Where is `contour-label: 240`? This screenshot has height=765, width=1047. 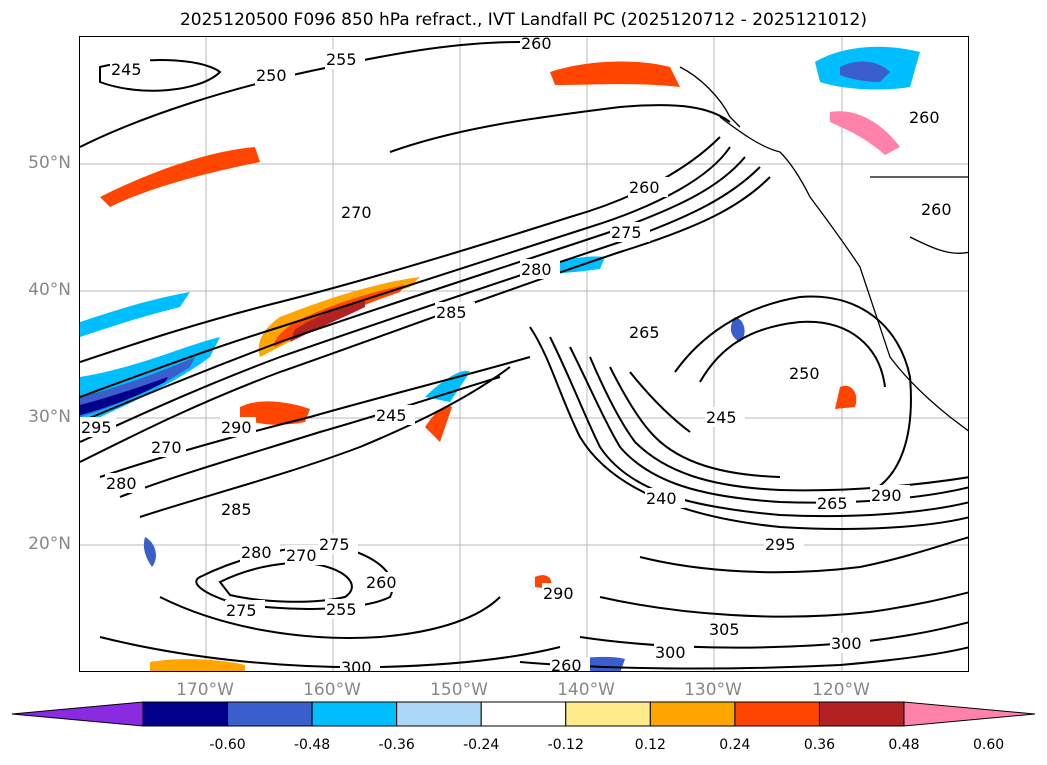
contour-label: 240 is located at coordinates (661, 498).